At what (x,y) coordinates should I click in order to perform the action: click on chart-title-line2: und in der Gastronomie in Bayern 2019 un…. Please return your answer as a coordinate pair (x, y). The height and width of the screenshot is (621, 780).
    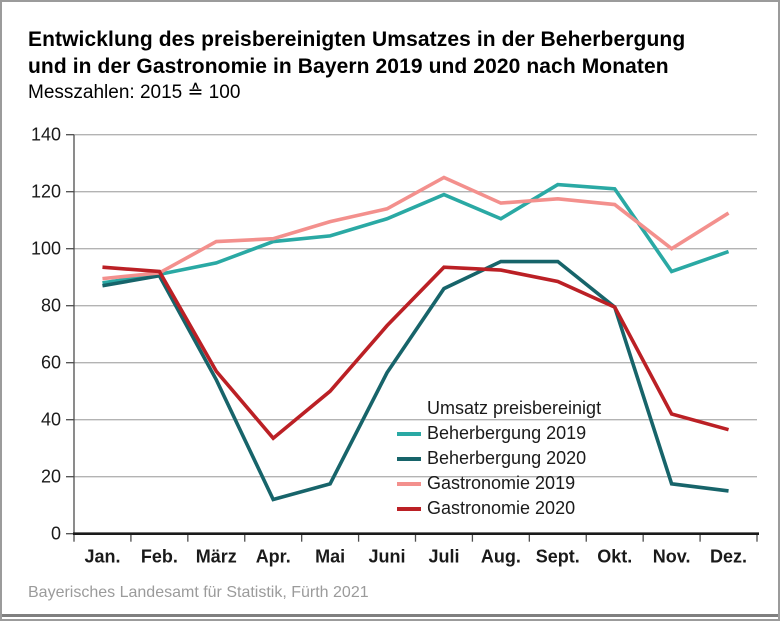
    Looking at the image, I should click on (348, 66).